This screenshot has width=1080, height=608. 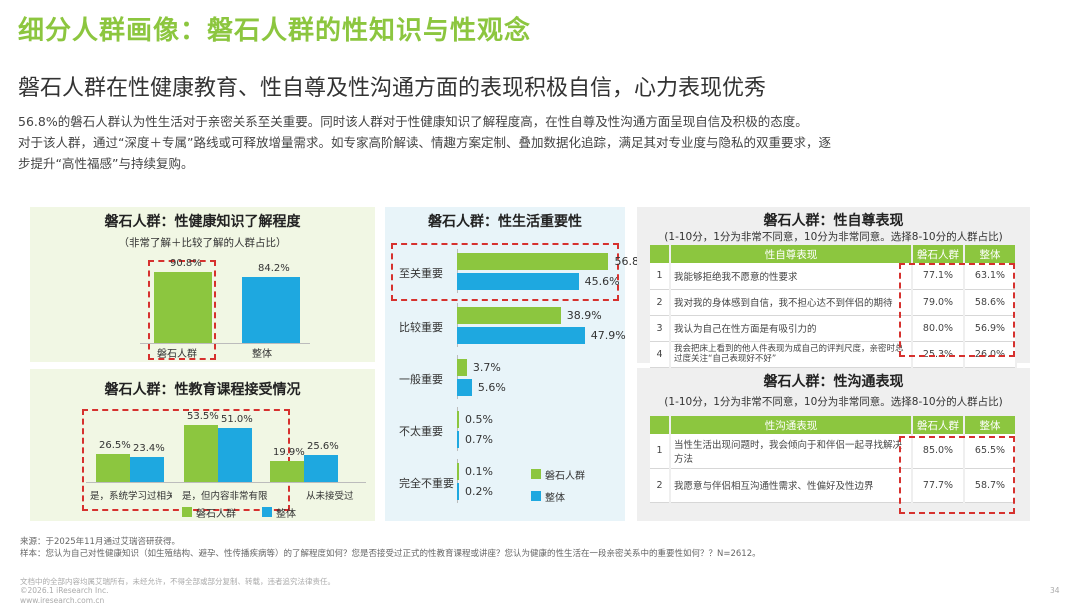 I want to click on communication-subtitle: (1-10分，1分为非常不同意，10分为非常同意。选择8-10分的人群占比), so click(x=833, y=402).